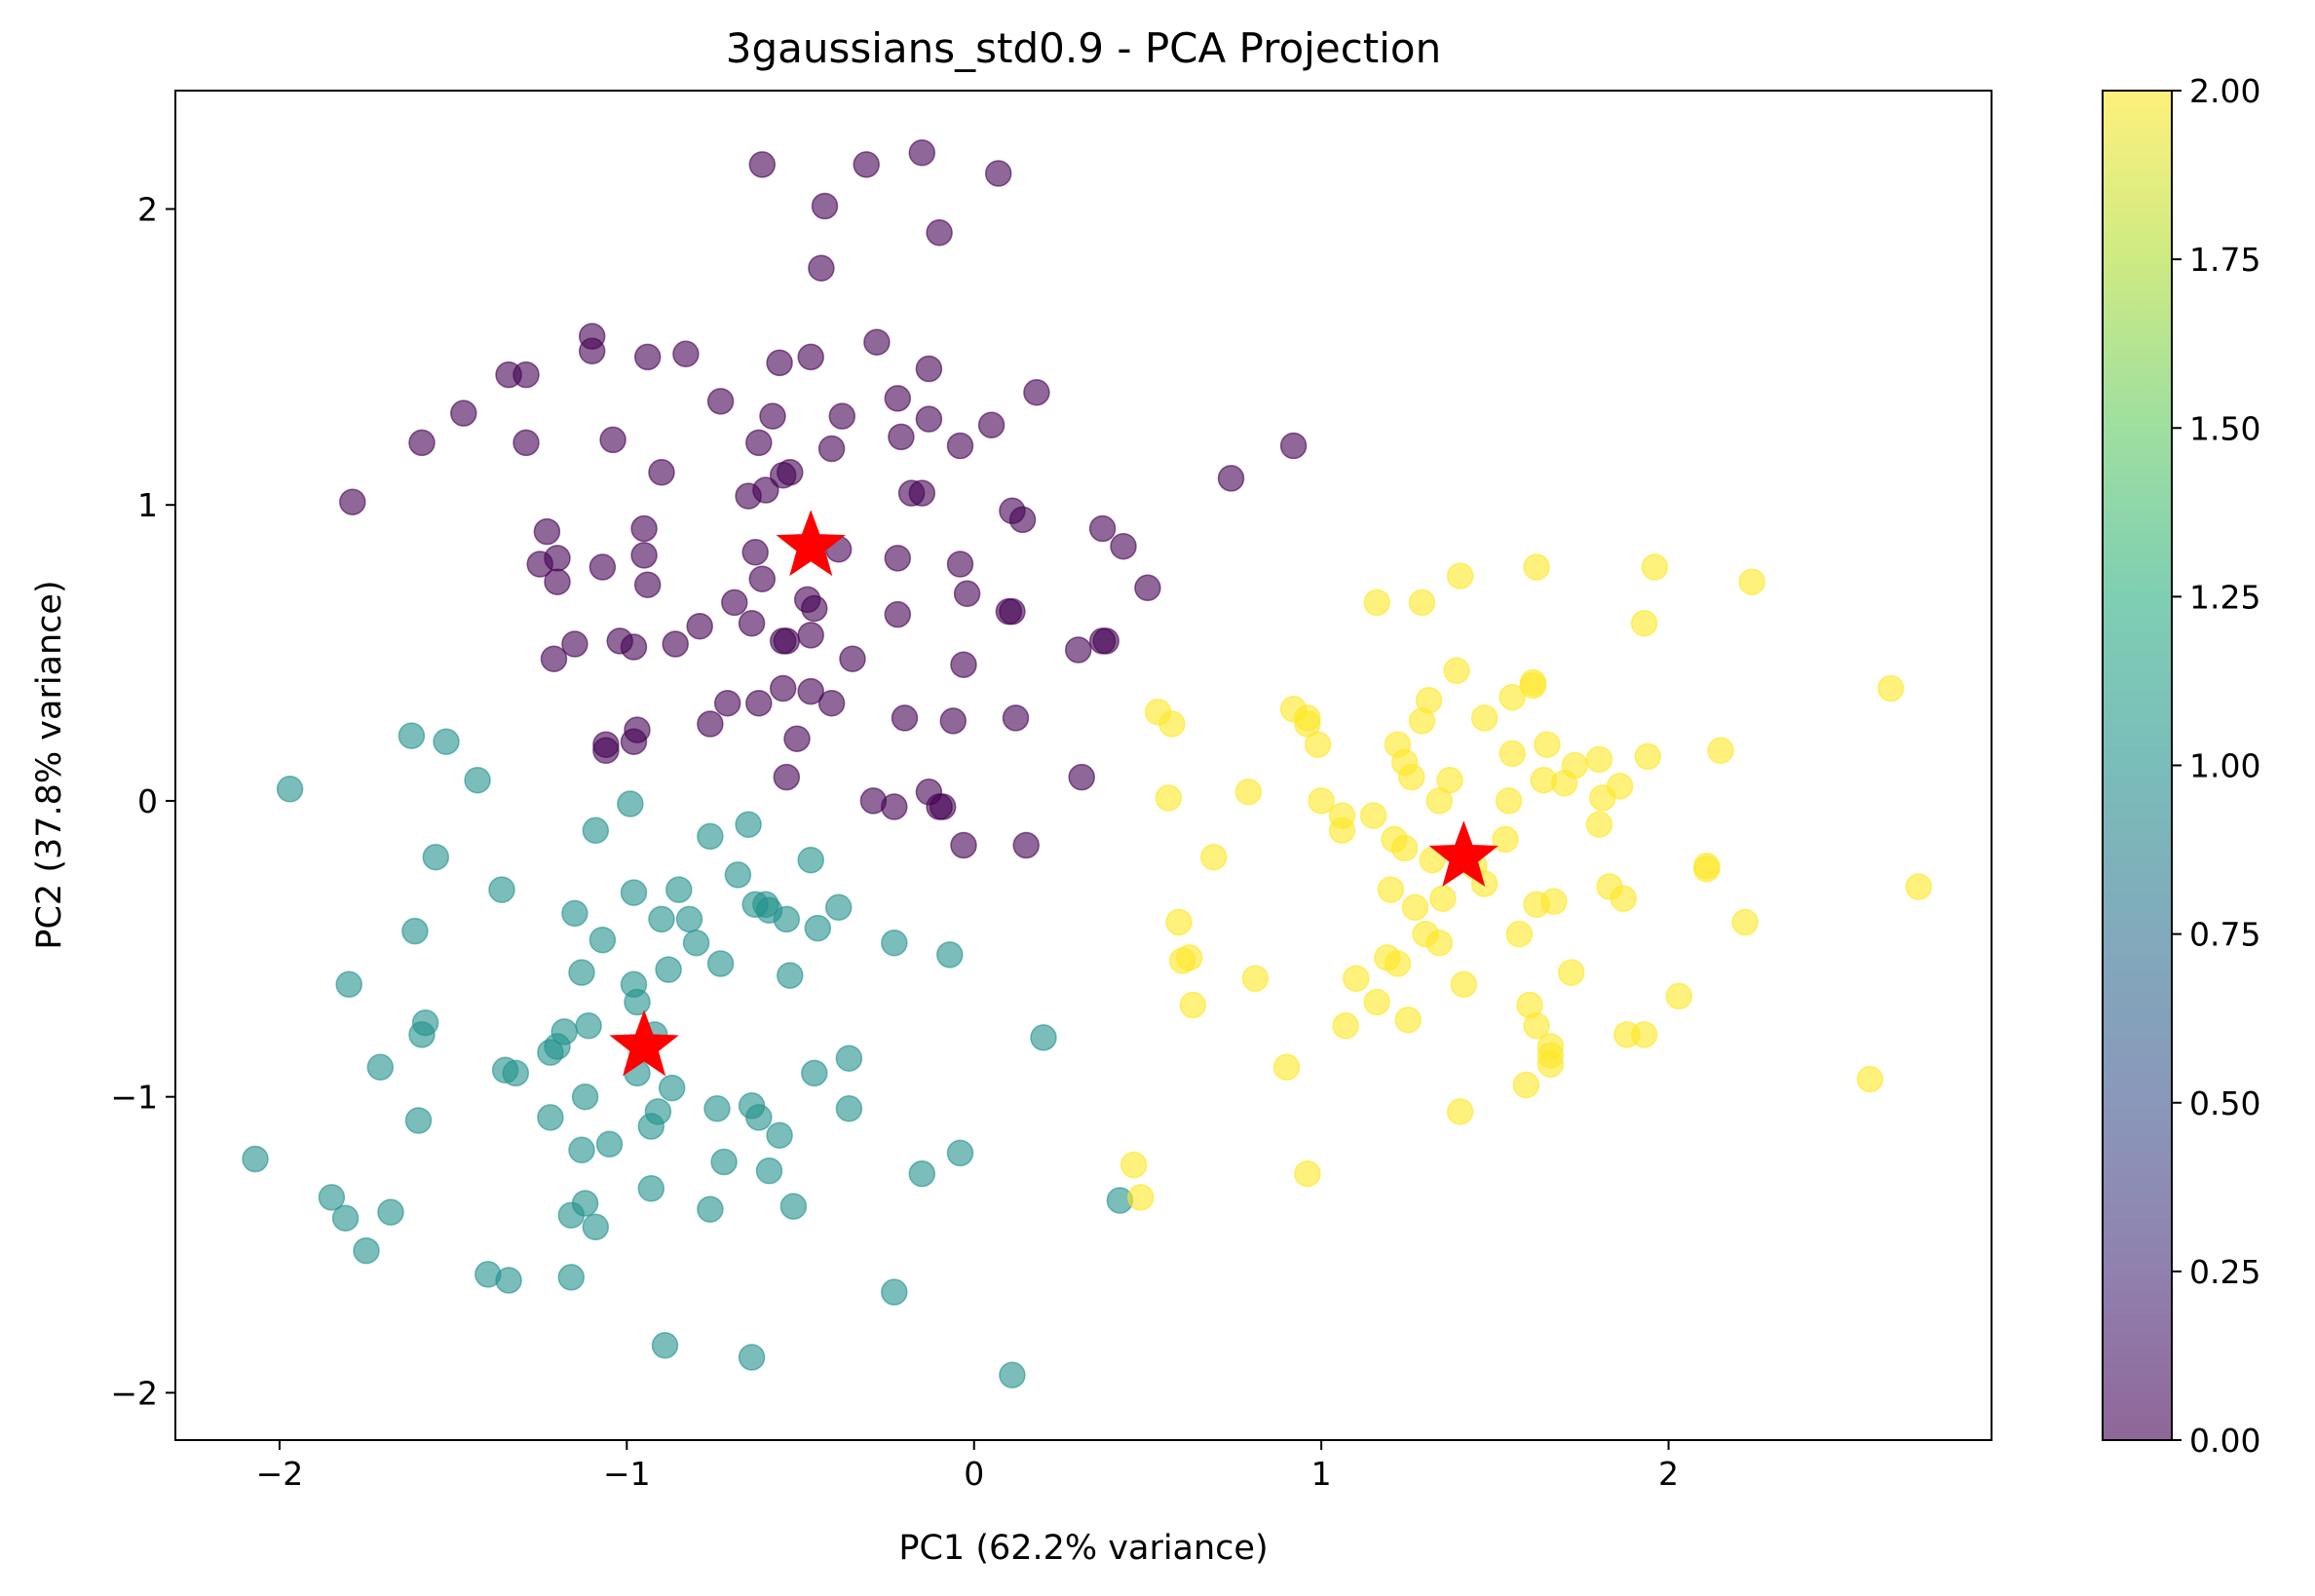 The height and width of the screenshot is (1596, 2315). Describe the element at coordinates (2225, 1103) in the screenshot. I see `colorbar-tick-label: 0.50` at that location.